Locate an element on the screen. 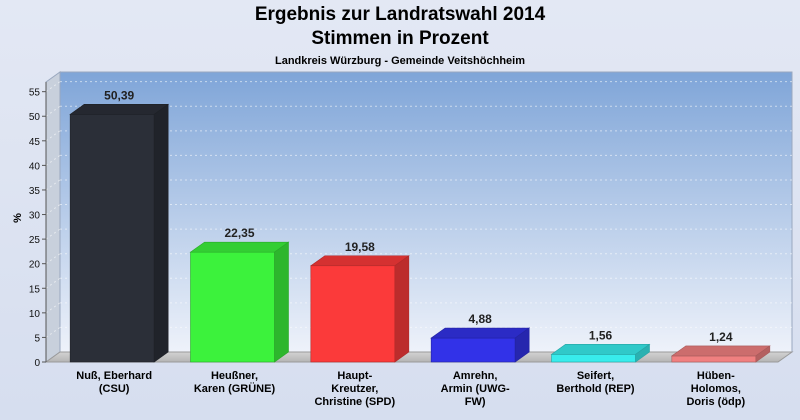  bar-value-label: 50,39 is located at coordinates (119, 95).